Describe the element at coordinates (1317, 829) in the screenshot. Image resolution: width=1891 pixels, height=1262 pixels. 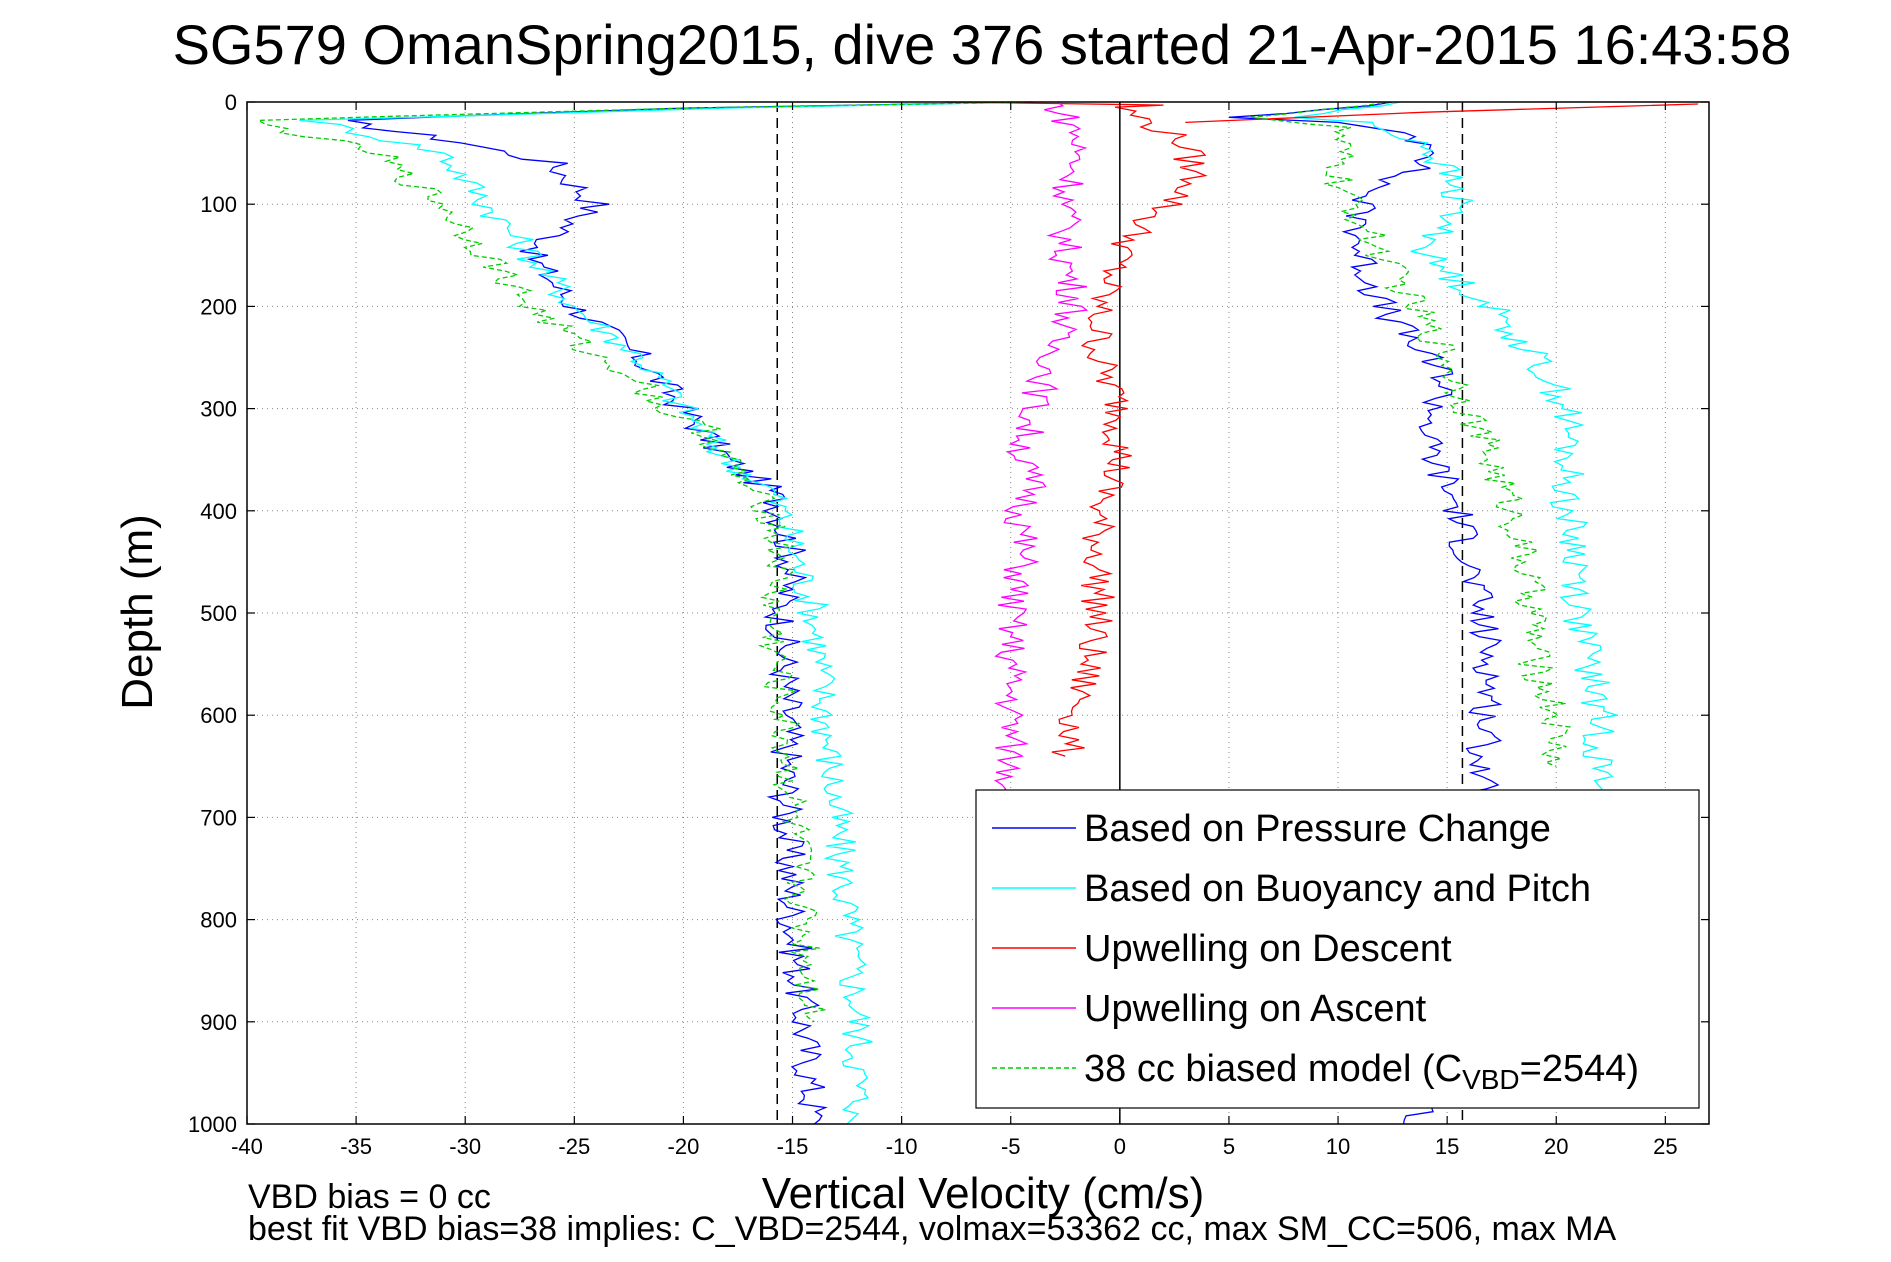
I see `legend-entry-label: Based on Pressure Change` at that location.